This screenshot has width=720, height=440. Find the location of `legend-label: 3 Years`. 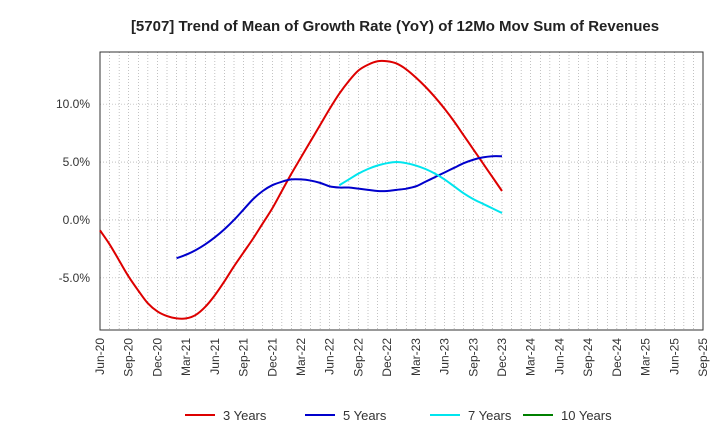

legend-label: 3 Years is located at coordinates (245, 415).